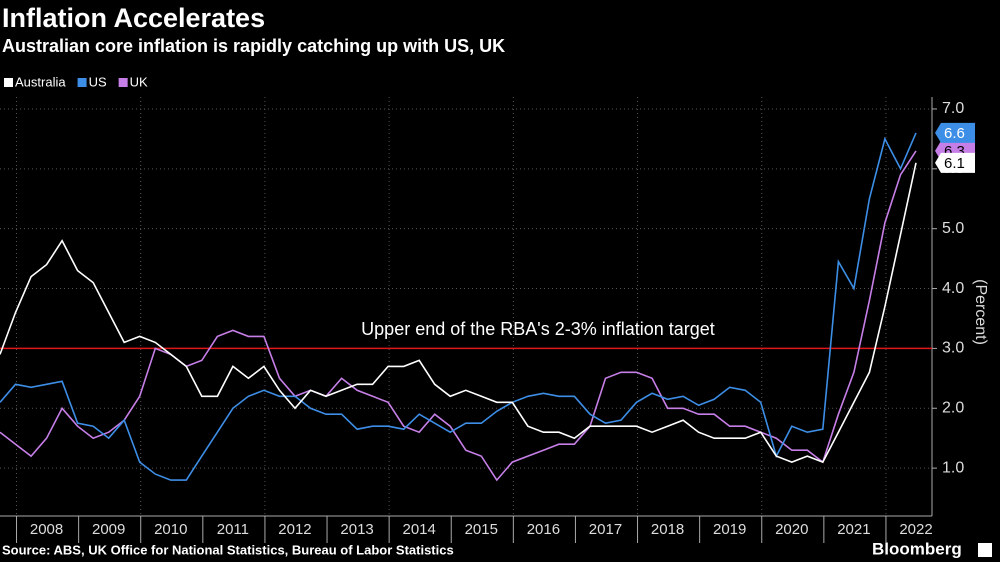 Image resolution: width=1000 pixels, height=562 pixels. I want to click on y-tick-label: 2.0, so click(953, 407).